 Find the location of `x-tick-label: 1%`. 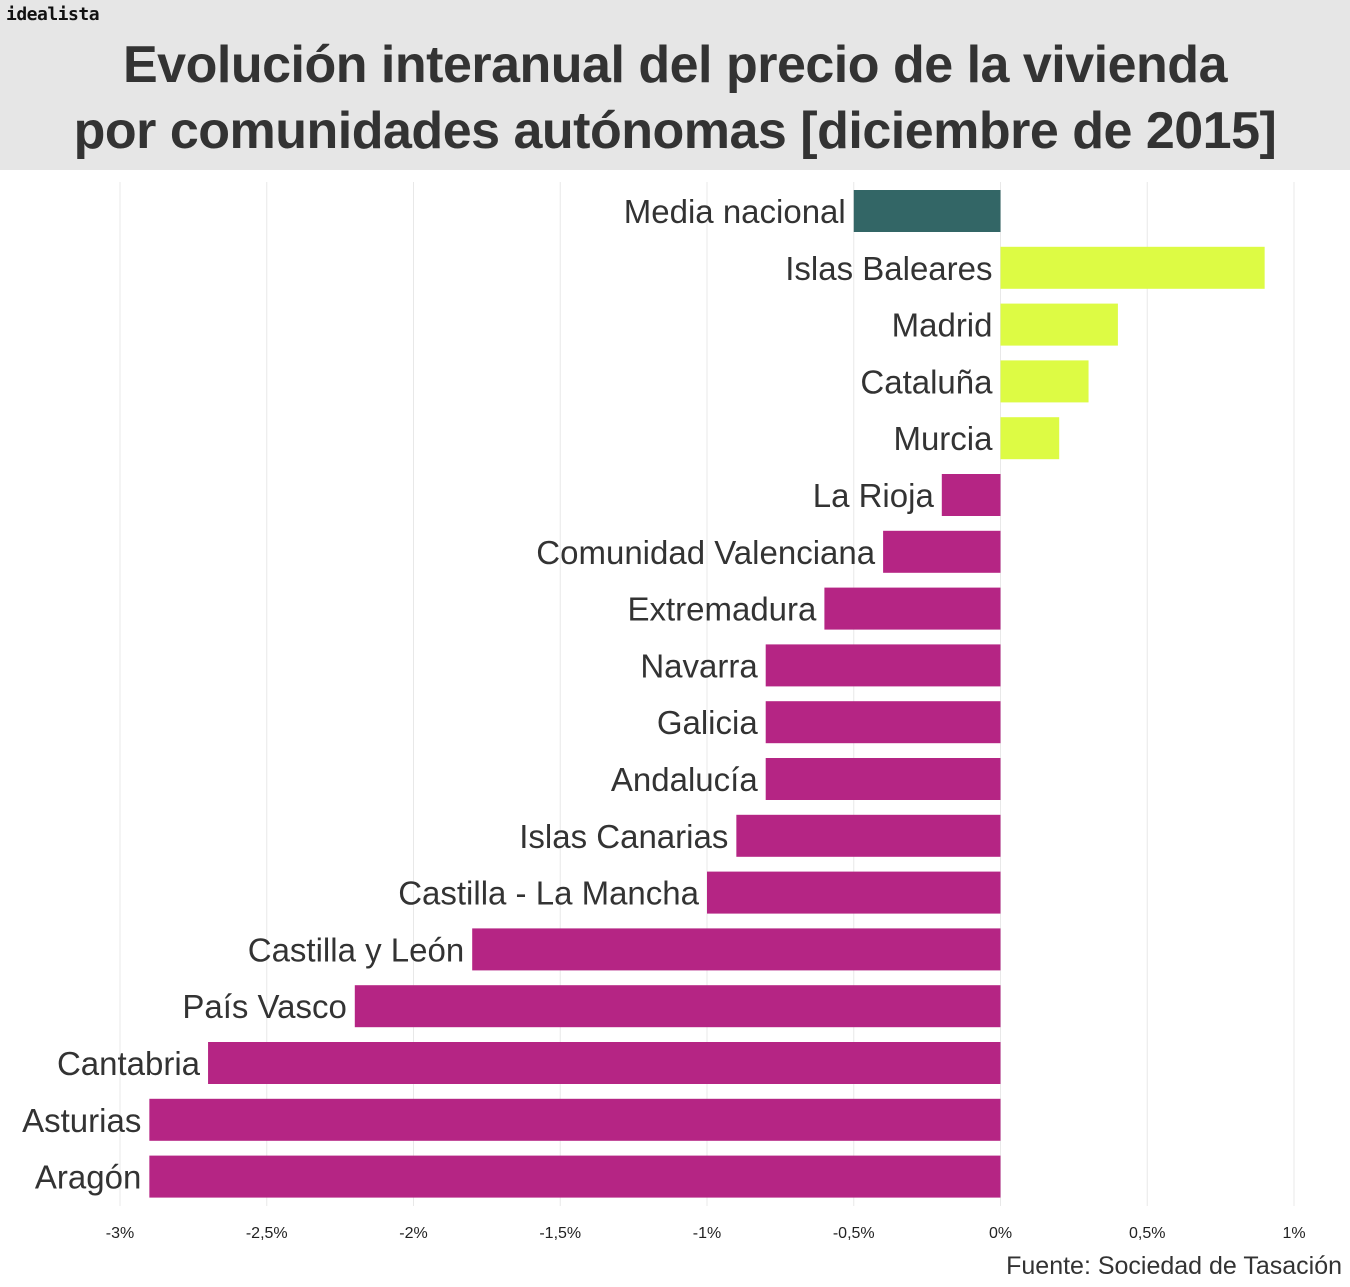

x-tick-label: 1% is located at coordinates (1293, 1233).